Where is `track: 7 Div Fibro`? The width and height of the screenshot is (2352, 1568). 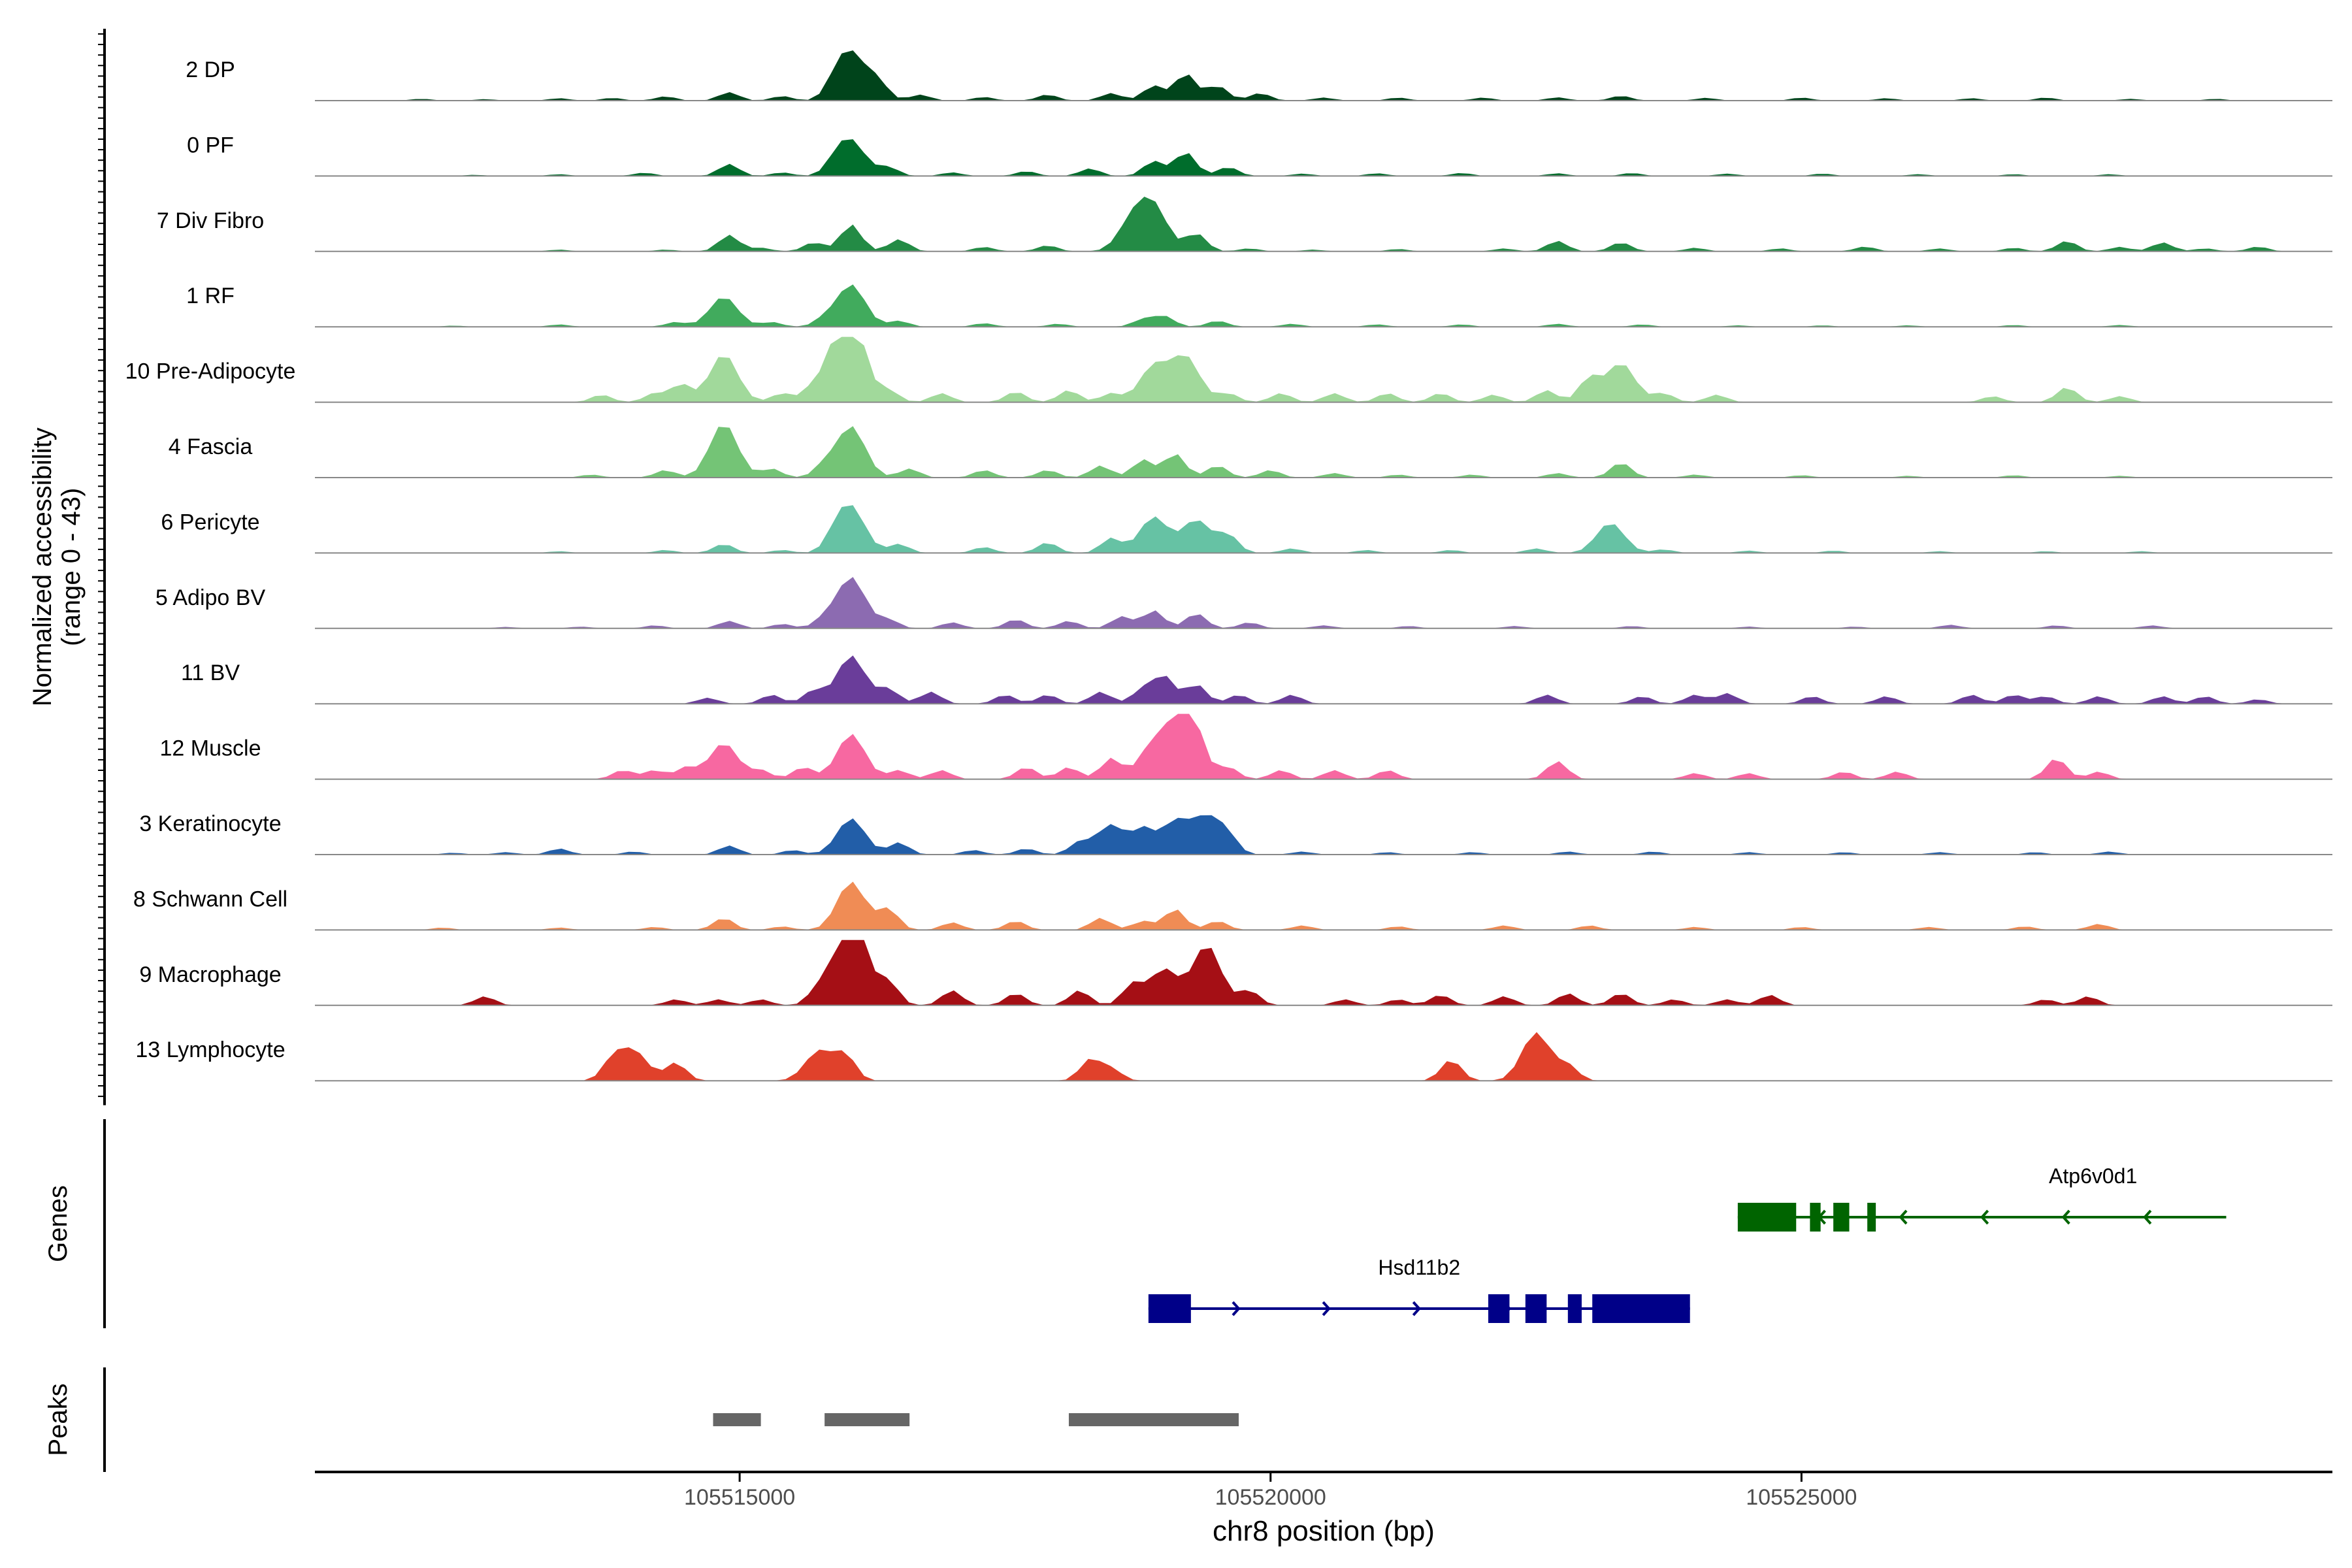 track: 7 Div Fibro is located at coordinates (1244, 224).